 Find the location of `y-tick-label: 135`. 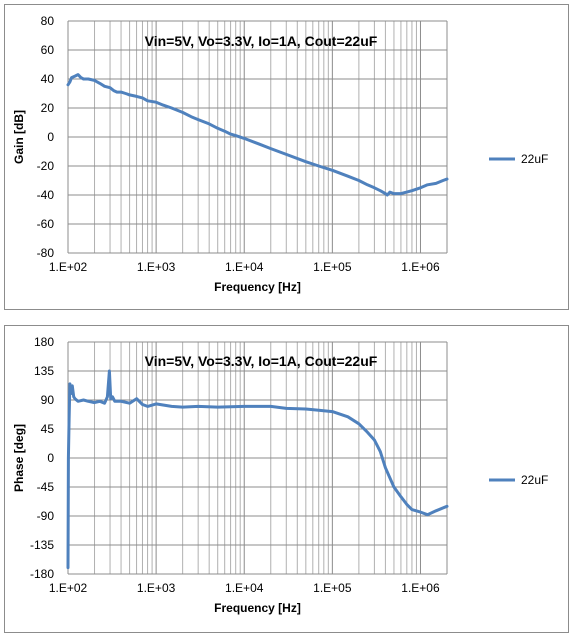

y-tick-label: 135 is located at coordinates (44, 371).